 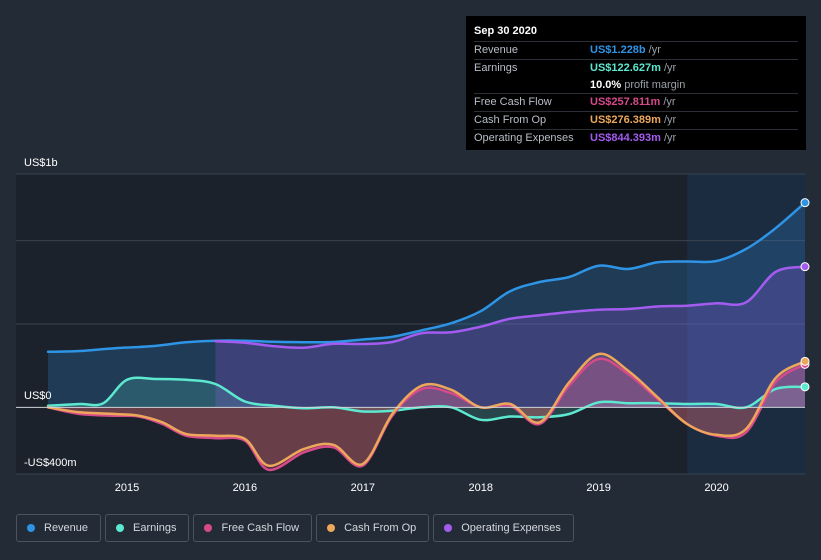 What do you see at coordinates (524, 137) in the screenshot?
I see `tooltip-row-label: Operating Expenses` at bounding box center [524, 137].